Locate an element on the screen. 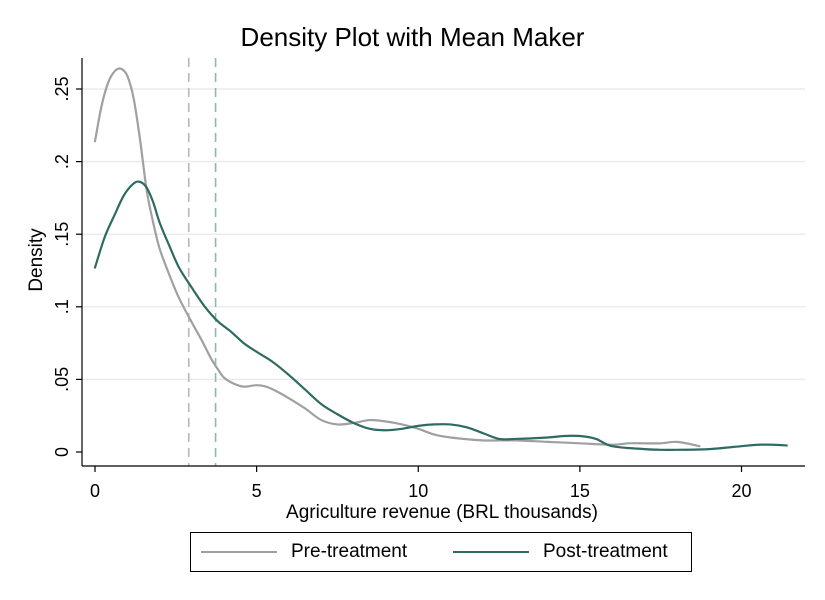 This screenshot has height=600, width=825. y-tick-label-5: .25 is located at coordinates (62, 88).